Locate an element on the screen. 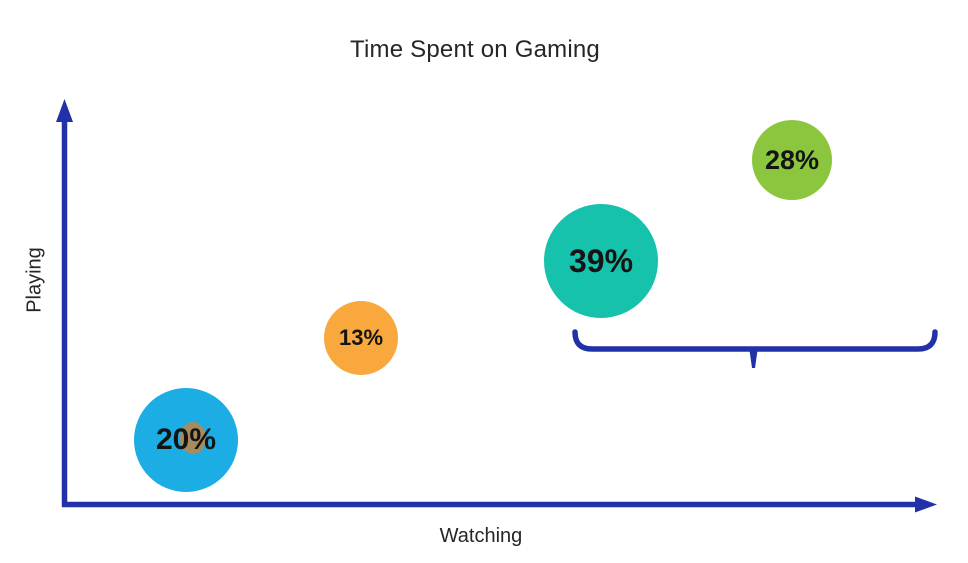 The width and height of the screenshot is (968, 563). brace-annotation-pointer is located at coordinates (753, 357).